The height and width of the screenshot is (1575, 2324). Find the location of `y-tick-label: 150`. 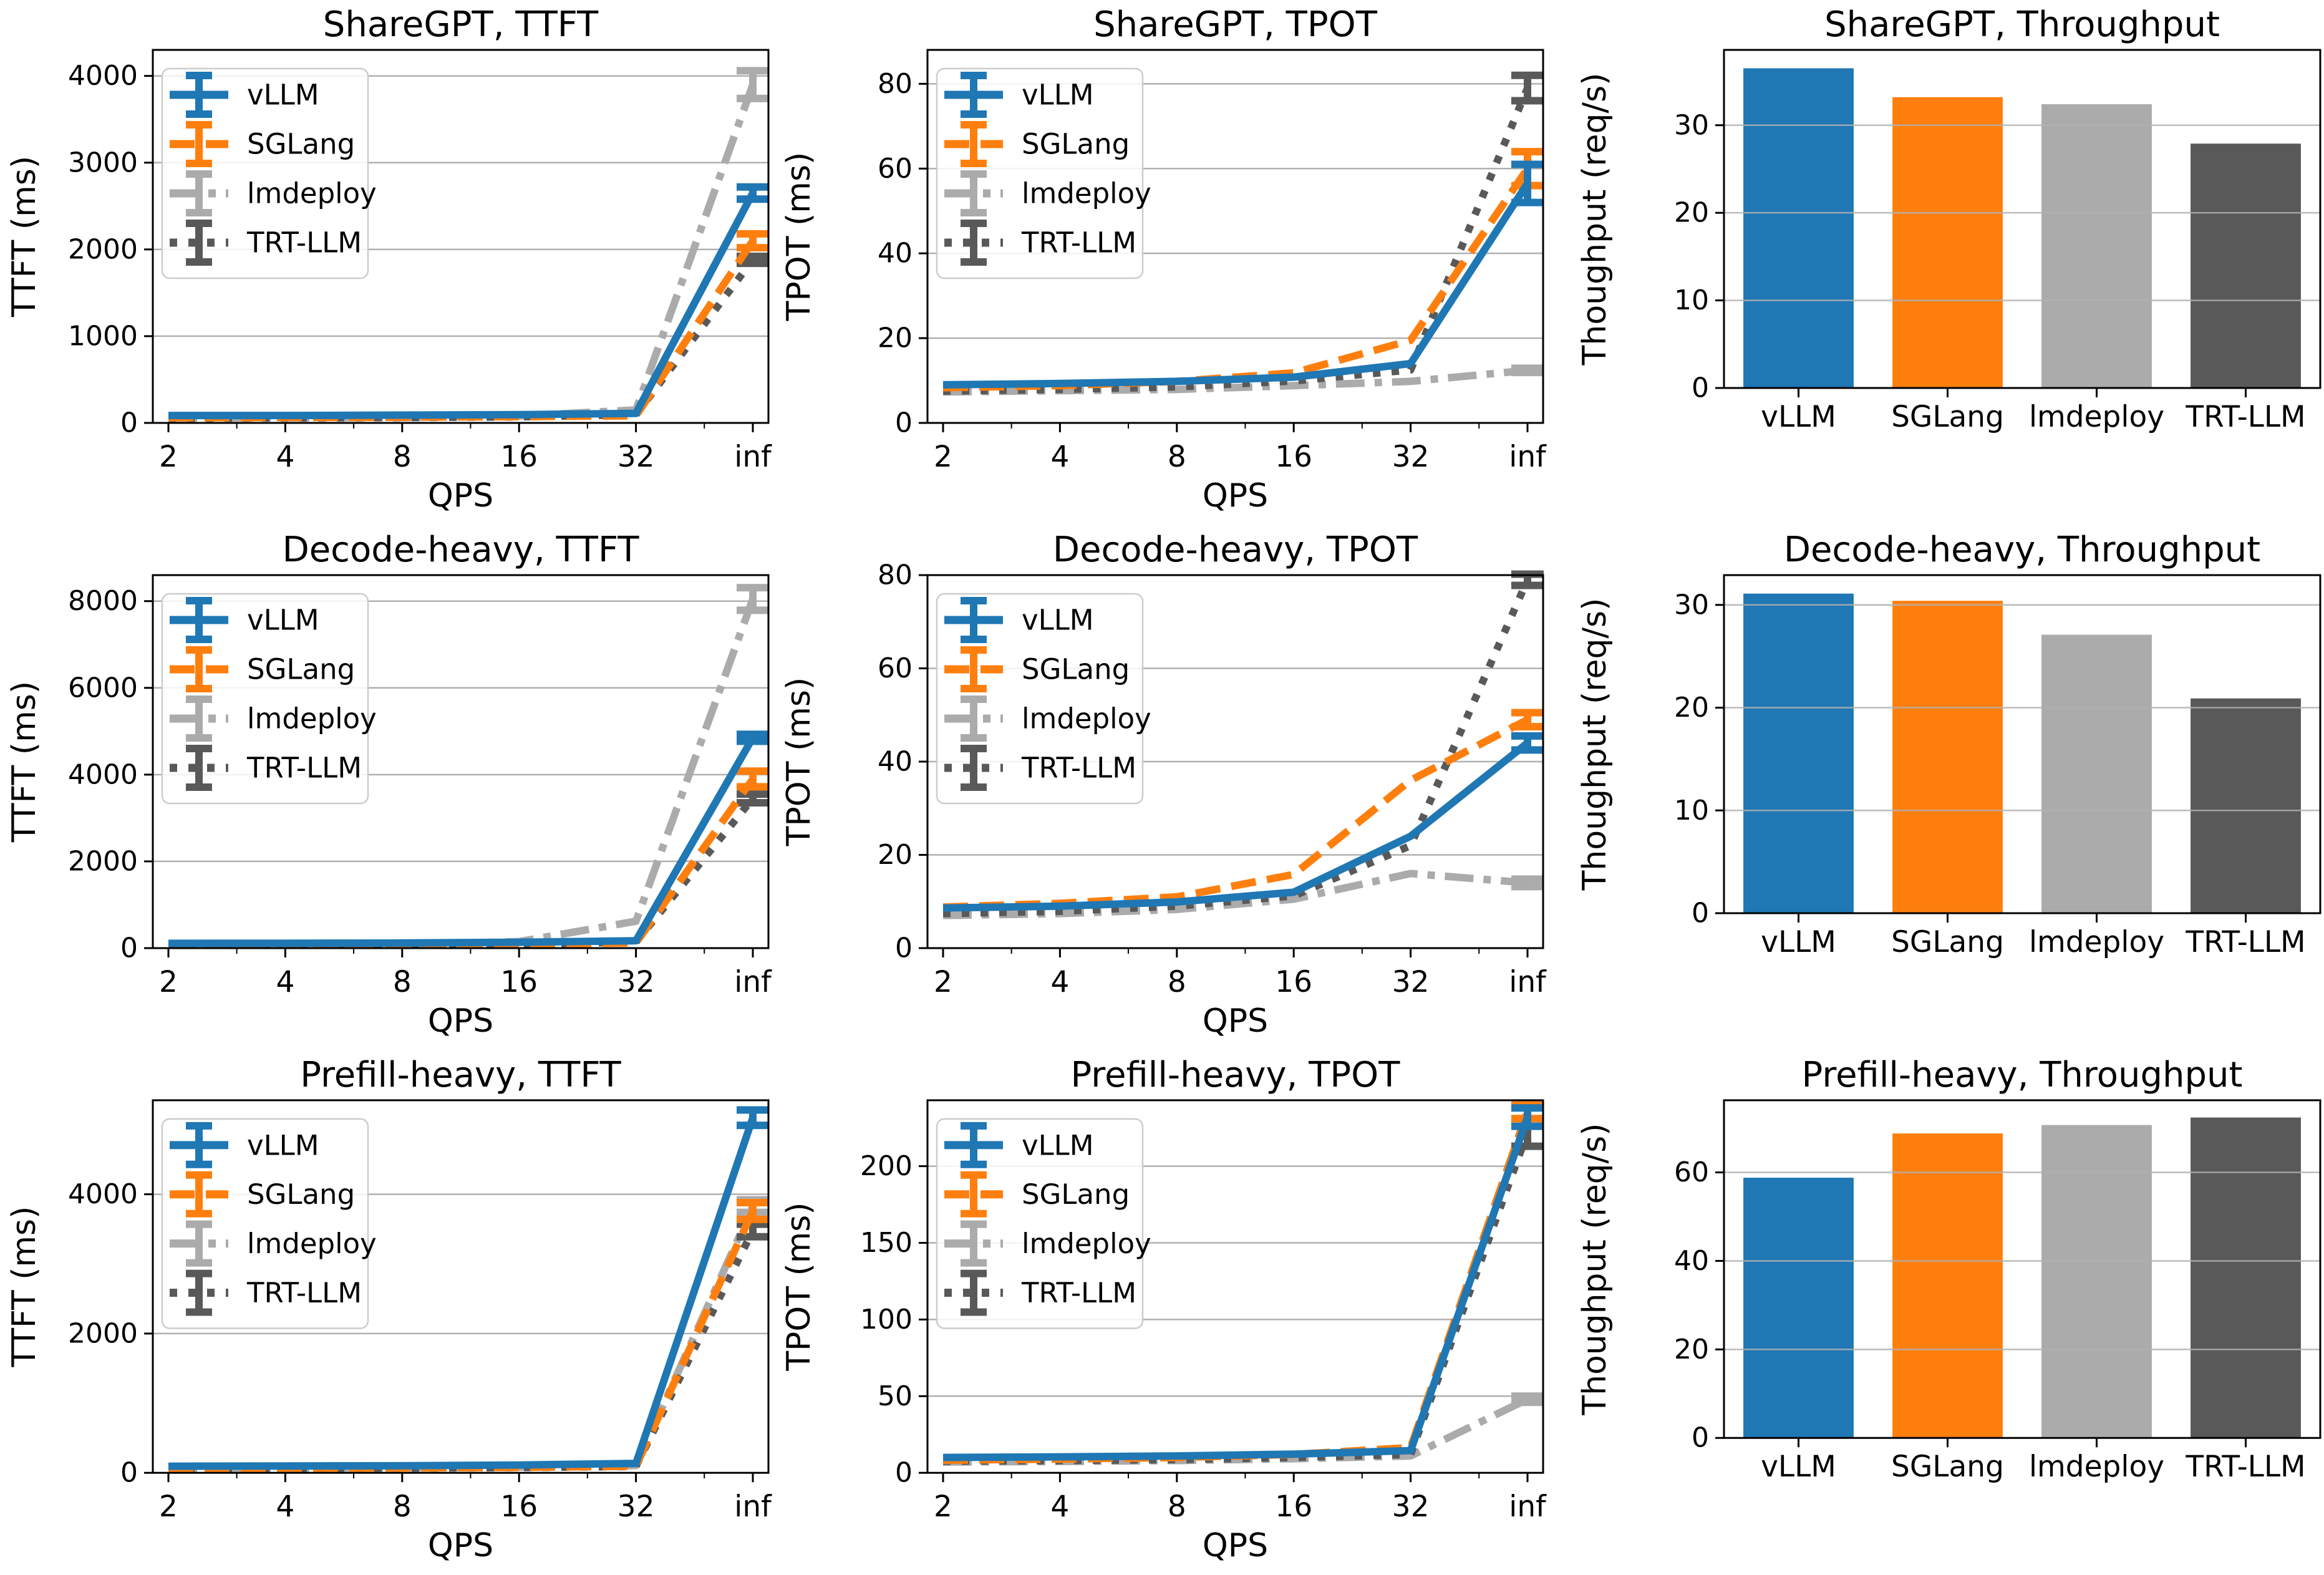

y-tick-label: 150 is located at coordinates (886, 1243).